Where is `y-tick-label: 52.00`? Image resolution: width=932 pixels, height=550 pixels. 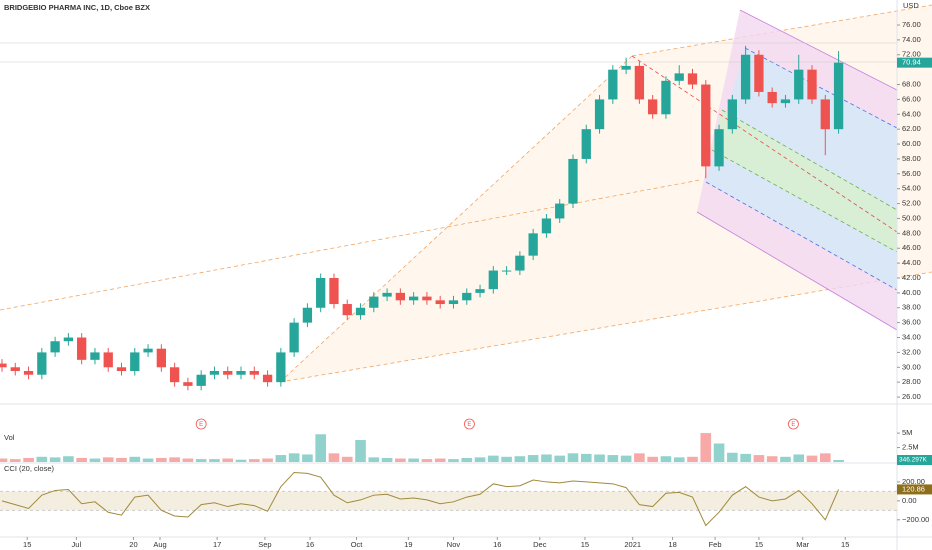
y-tick-label: 52.00 is located at coordinates (911, 203).